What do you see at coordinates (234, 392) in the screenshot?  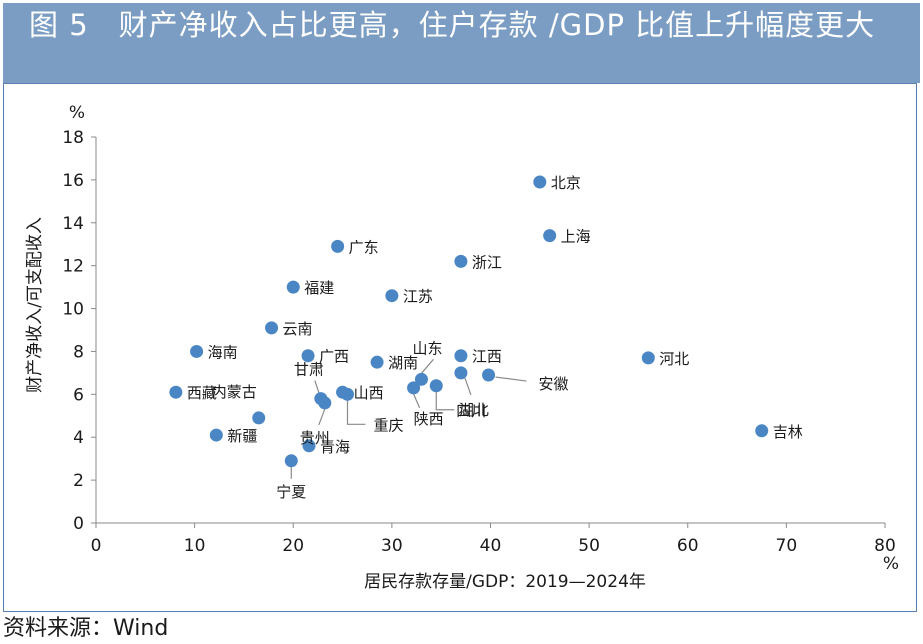 I see `point-label: 内蒙古` at bounding box center [234, 392].